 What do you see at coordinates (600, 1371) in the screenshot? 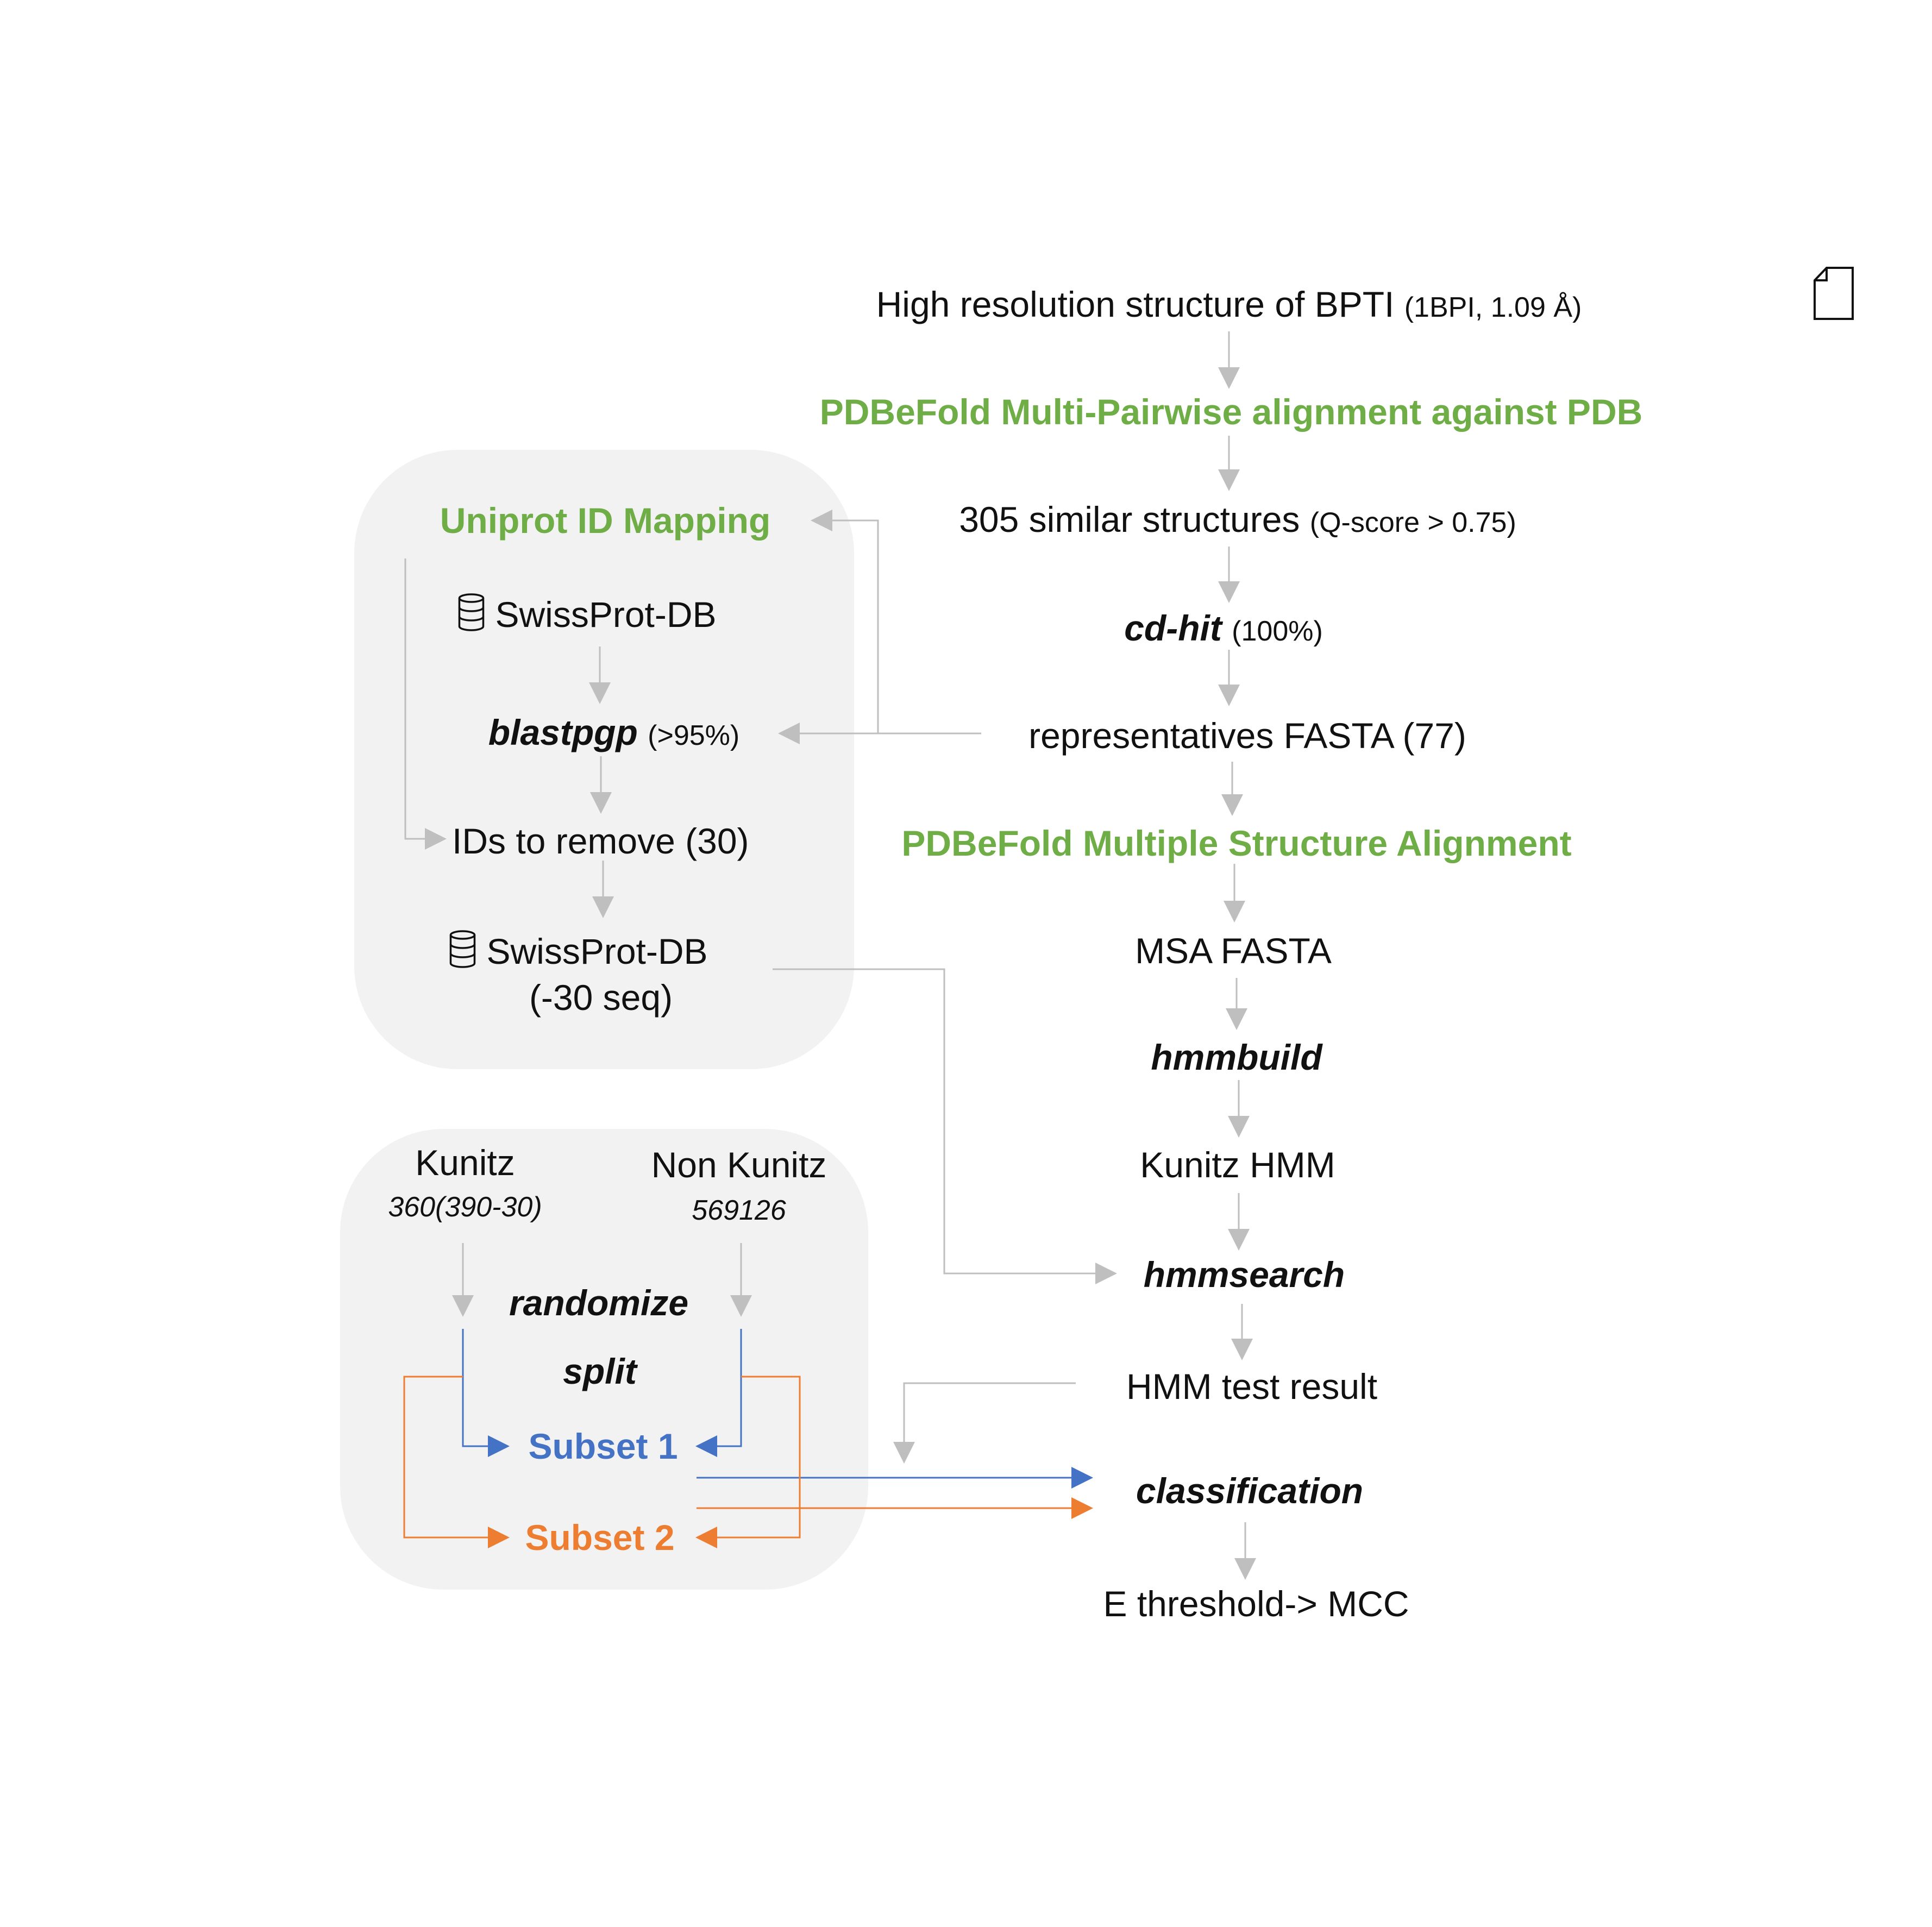
I see `split-step: split` at bounding box center [600, 1371].